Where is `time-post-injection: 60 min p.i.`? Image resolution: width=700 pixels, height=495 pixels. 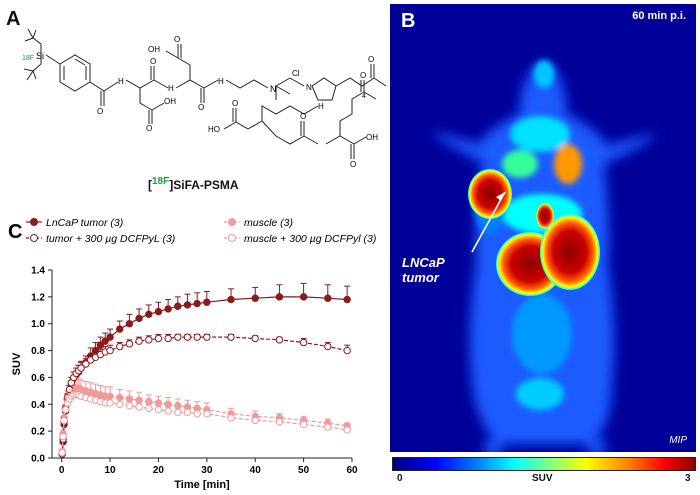
time-post-injection: 60 min p.i. is located at coordinates (659, 16).